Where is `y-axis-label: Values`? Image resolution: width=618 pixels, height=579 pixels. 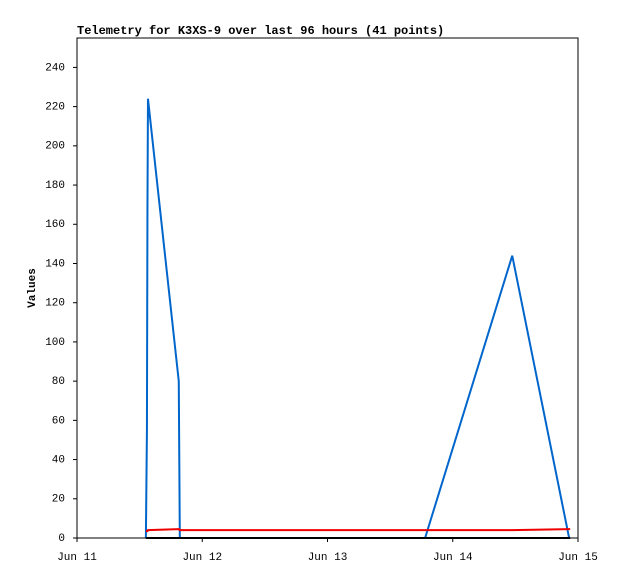
y-axis-label: Values is located at coordinates (33, 288).